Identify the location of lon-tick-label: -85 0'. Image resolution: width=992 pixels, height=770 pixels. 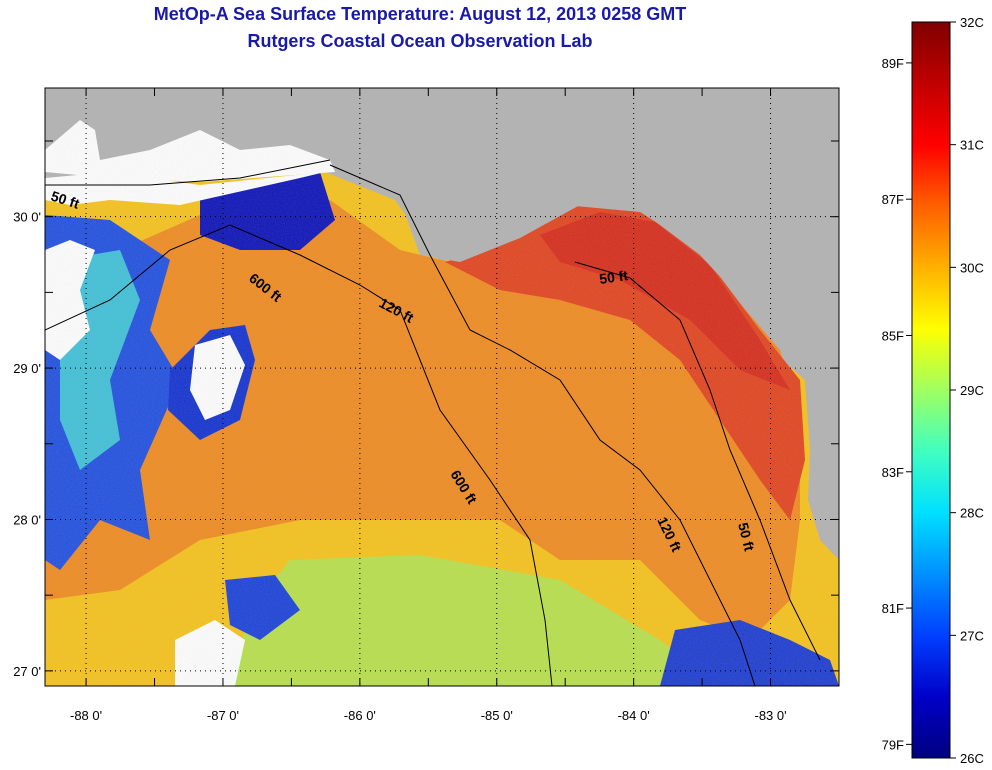
(497, 715).